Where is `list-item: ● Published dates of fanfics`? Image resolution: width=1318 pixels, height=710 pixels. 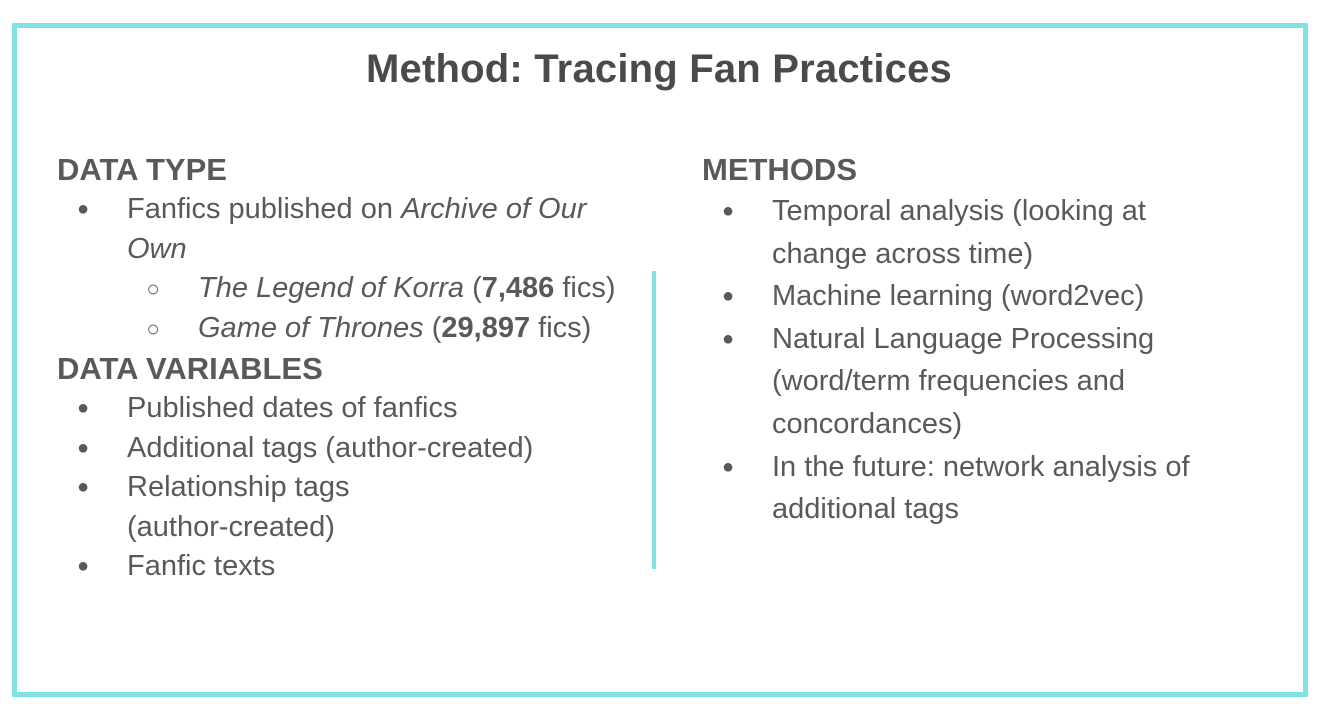
list-item: ● Published dates of fanfics is located at coordinates (342, 409).